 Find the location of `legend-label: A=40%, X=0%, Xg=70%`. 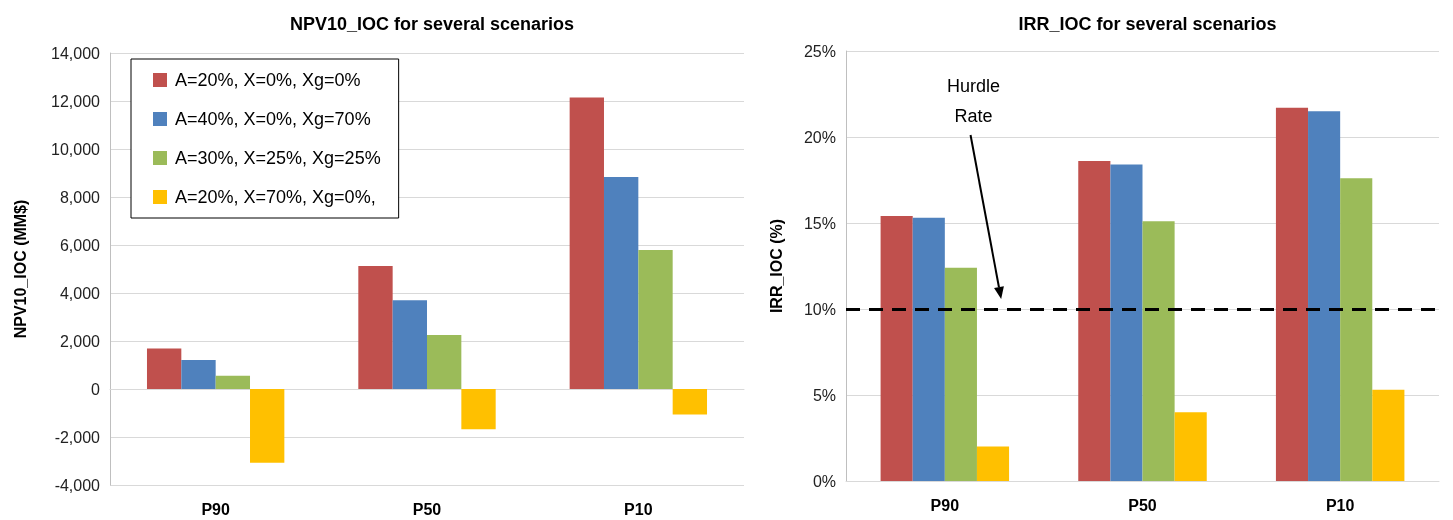

legend-label: A=40%, X=0%, Xg=70% is located at coordinates (273, 119).